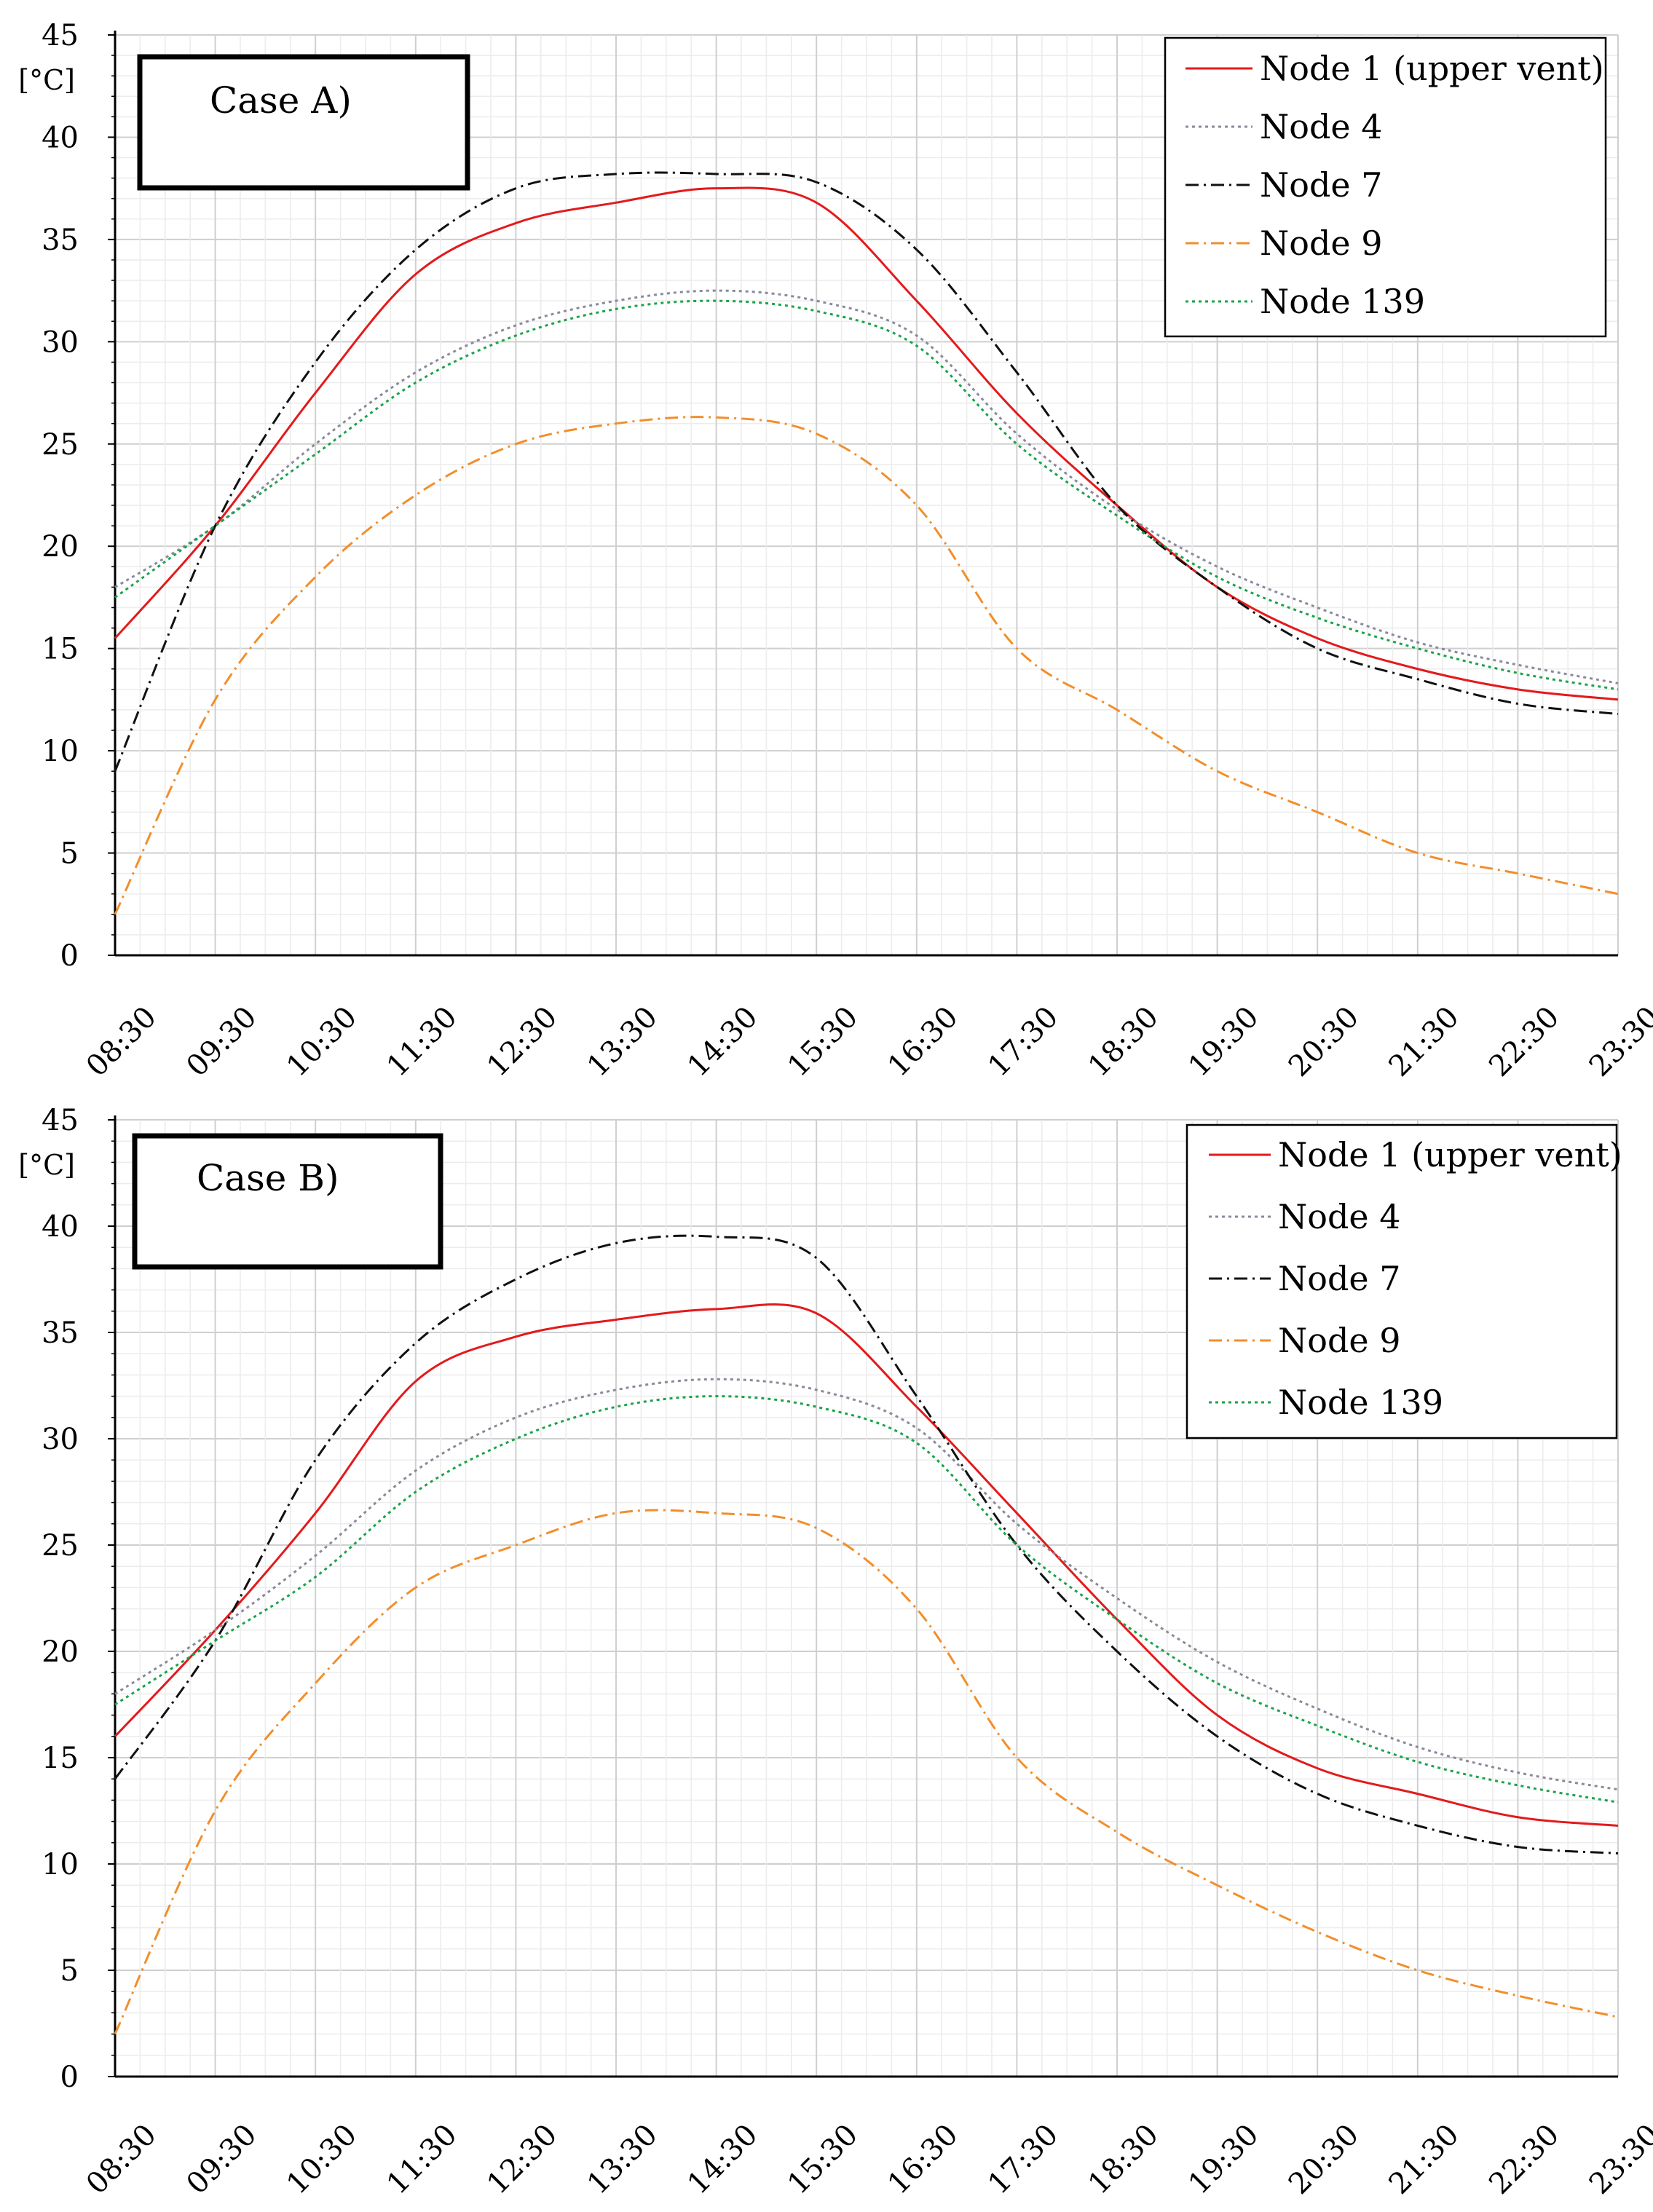  I want to click on case-title: Case B), so click(268, 1178).